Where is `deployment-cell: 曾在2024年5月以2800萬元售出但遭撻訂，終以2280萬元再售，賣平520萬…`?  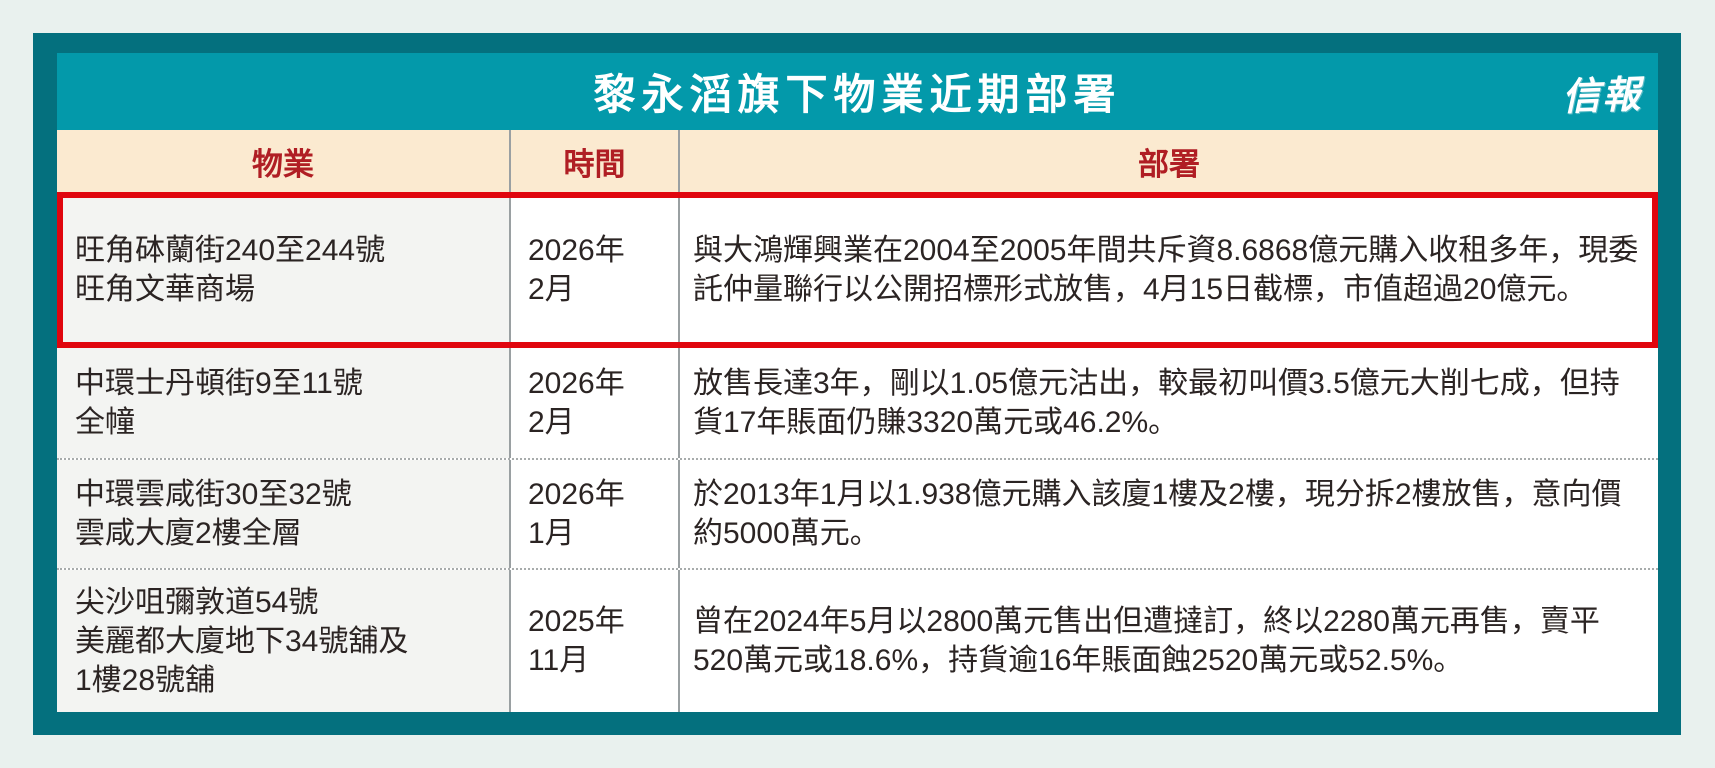
deployment-cell: 曾在2024年5月以2800萬元售出但遭撻訂，終以2280萬元再售，賣平520萬… is located at coordinates (1168, 641).